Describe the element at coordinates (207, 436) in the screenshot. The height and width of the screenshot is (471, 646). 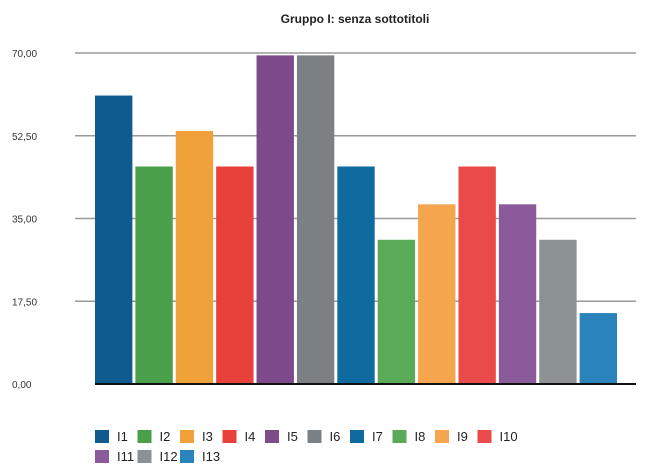
I see `legend-label: I3` at that location.